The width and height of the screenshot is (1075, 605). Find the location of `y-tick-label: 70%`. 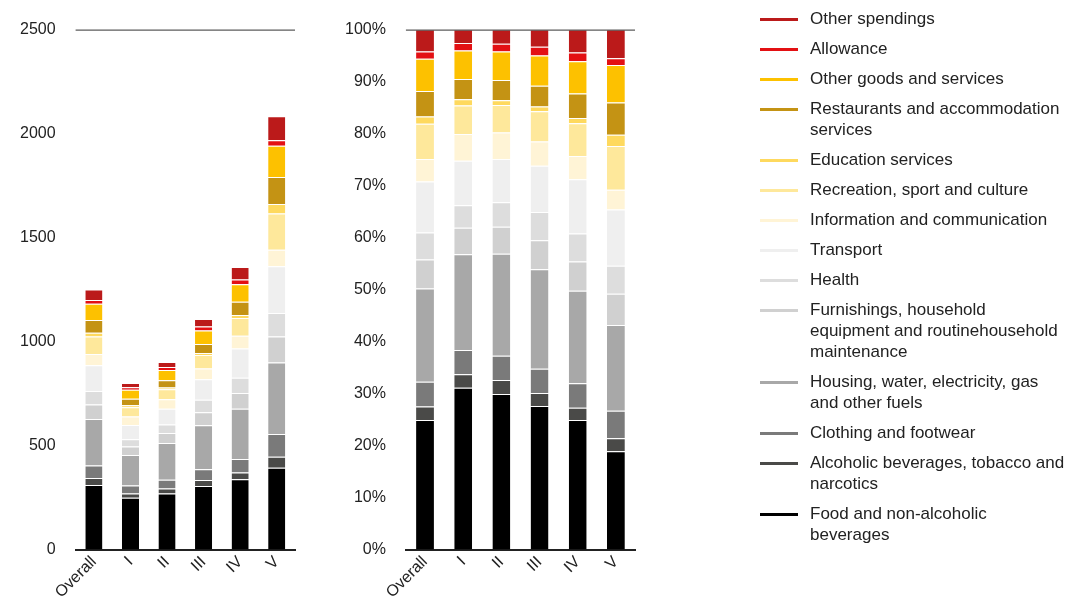

y-tick-label: 70% is located at coordinates (369, 184).